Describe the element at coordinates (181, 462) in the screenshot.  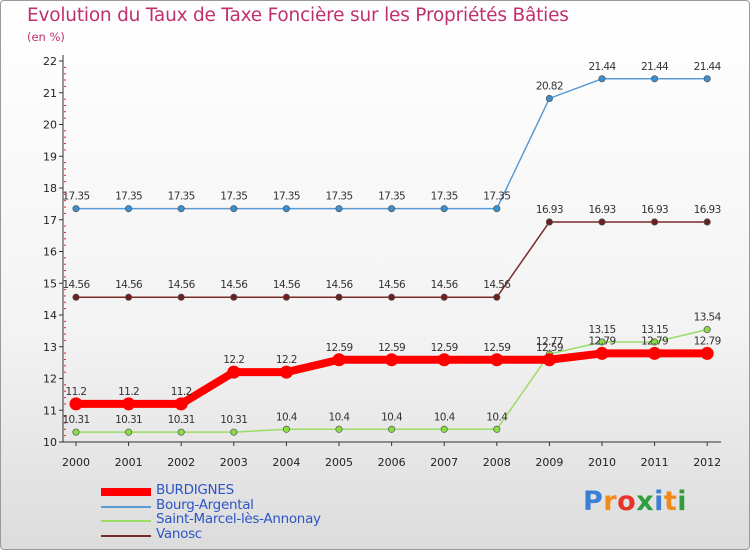
I see `x-tick-label: 2002` at that location.